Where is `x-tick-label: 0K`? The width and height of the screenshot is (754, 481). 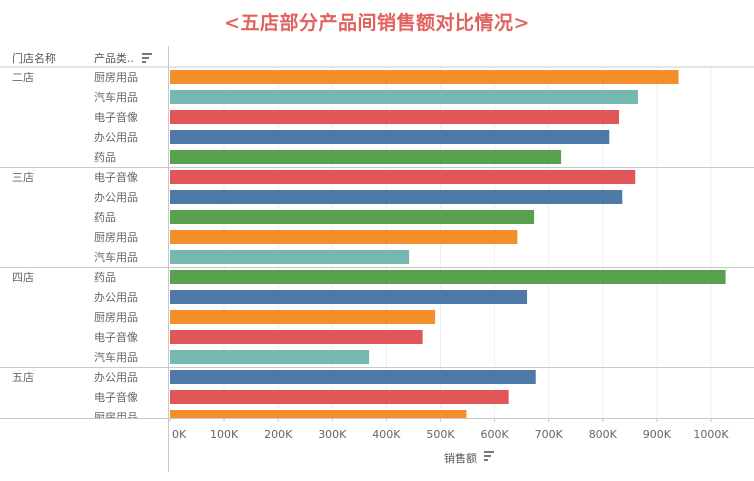
x-tick-label: 0K is located at coordinates (179, 434).